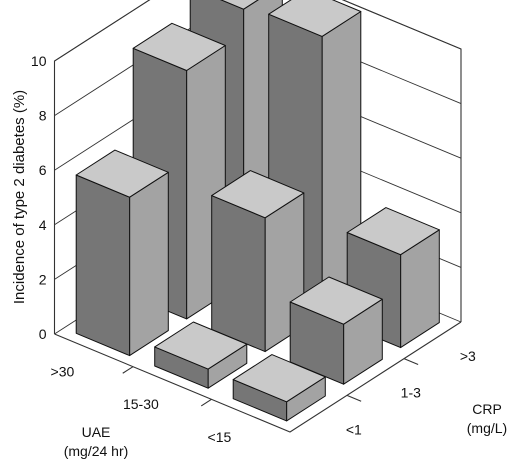  Describe the element at coordinates (19, 197) in the screenshot. I see `y-axis-title: Incidence of type 2 diabetes (%)` at that location.